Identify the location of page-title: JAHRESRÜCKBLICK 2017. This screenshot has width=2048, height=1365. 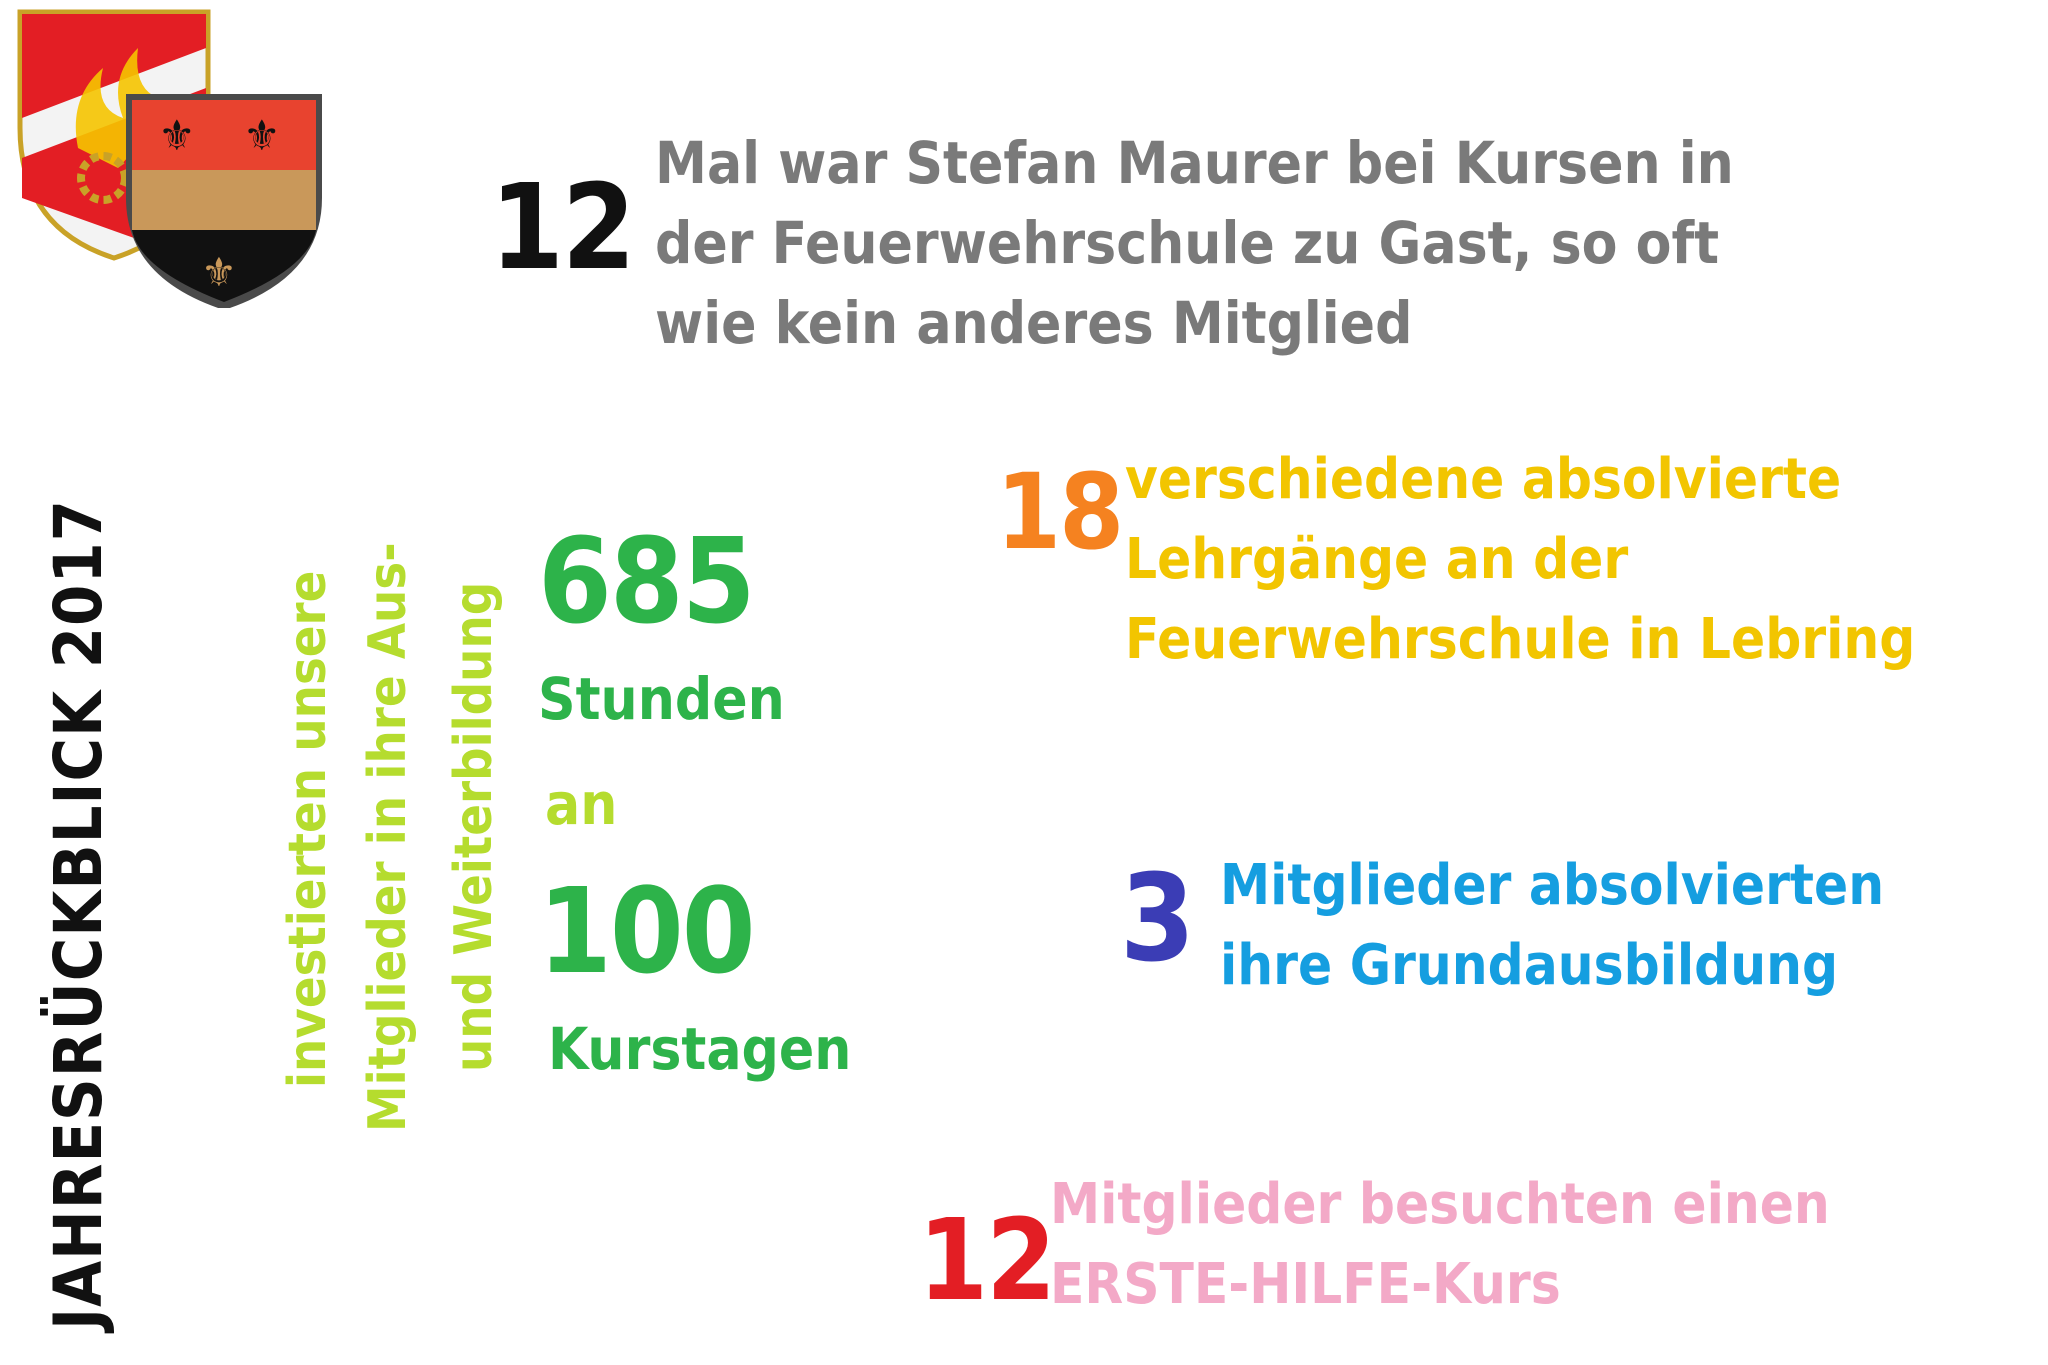
(78, 914).